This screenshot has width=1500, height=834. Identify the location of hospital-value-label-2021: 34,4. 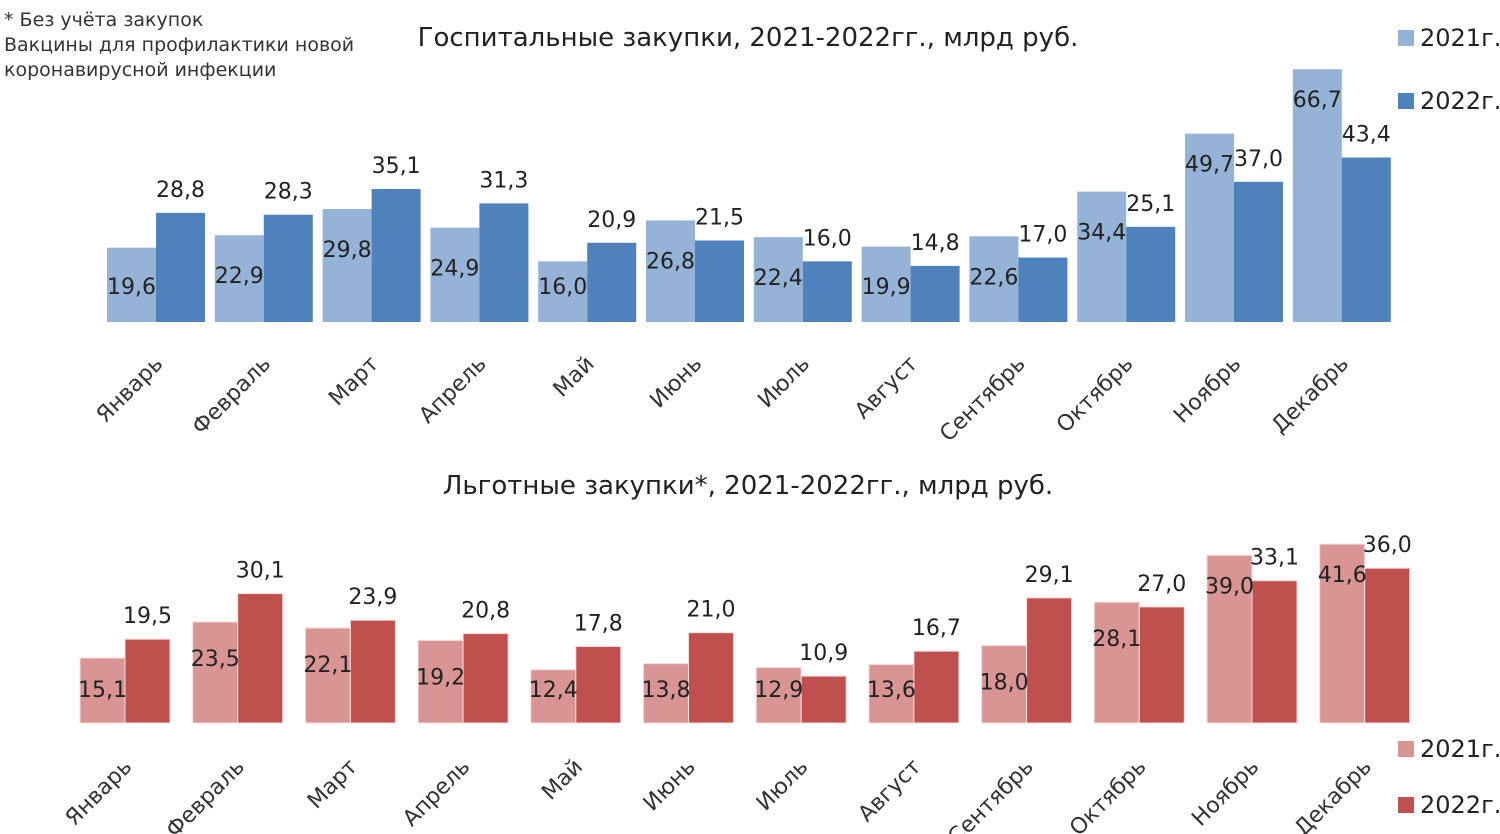
(1101, 233).